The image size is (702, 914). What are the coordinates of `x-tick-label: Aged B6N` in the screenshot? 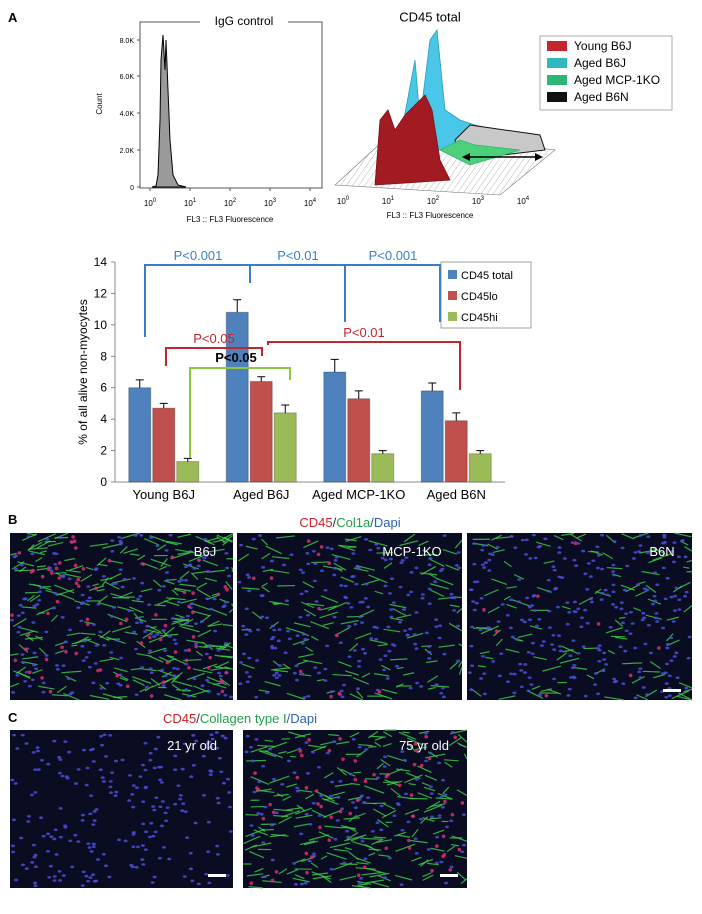 It's located at (456, 494).